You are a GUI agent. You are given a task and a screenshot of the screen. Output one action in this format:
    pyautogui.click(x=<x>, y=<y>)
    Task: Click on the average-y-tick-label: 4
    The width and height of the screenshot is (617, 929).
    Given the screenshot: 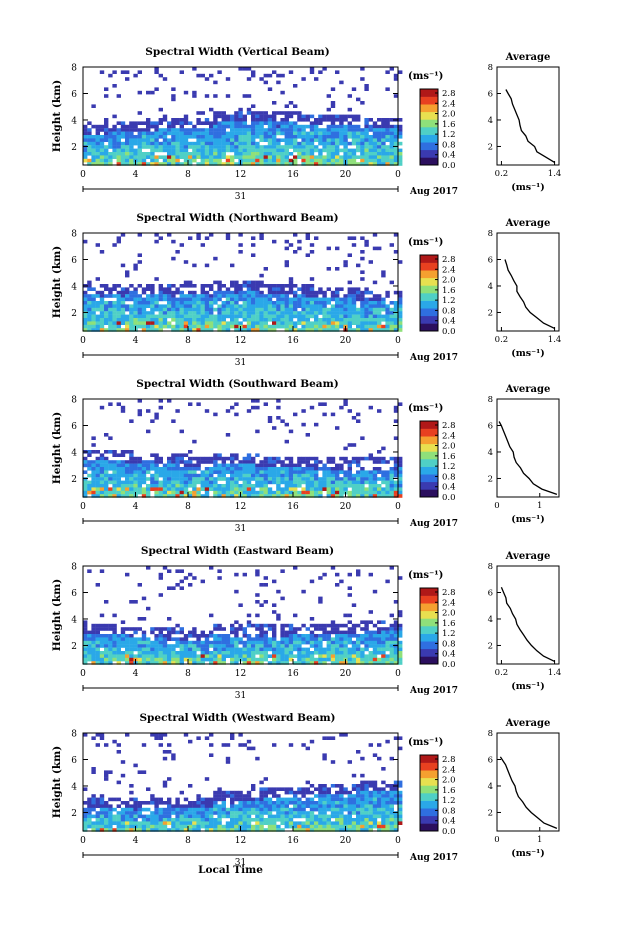 What is the action you would take?
    pyautogui.click(x=490, y=453)
    